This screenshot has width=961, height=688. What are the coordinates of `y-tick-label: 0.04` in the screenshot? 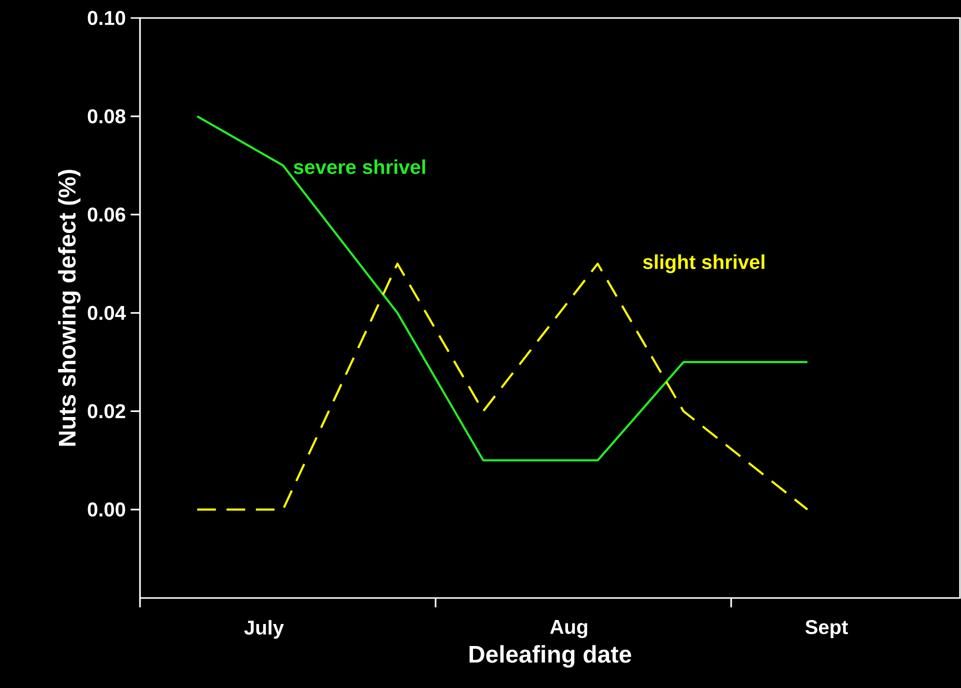 It's located at (107, 313).